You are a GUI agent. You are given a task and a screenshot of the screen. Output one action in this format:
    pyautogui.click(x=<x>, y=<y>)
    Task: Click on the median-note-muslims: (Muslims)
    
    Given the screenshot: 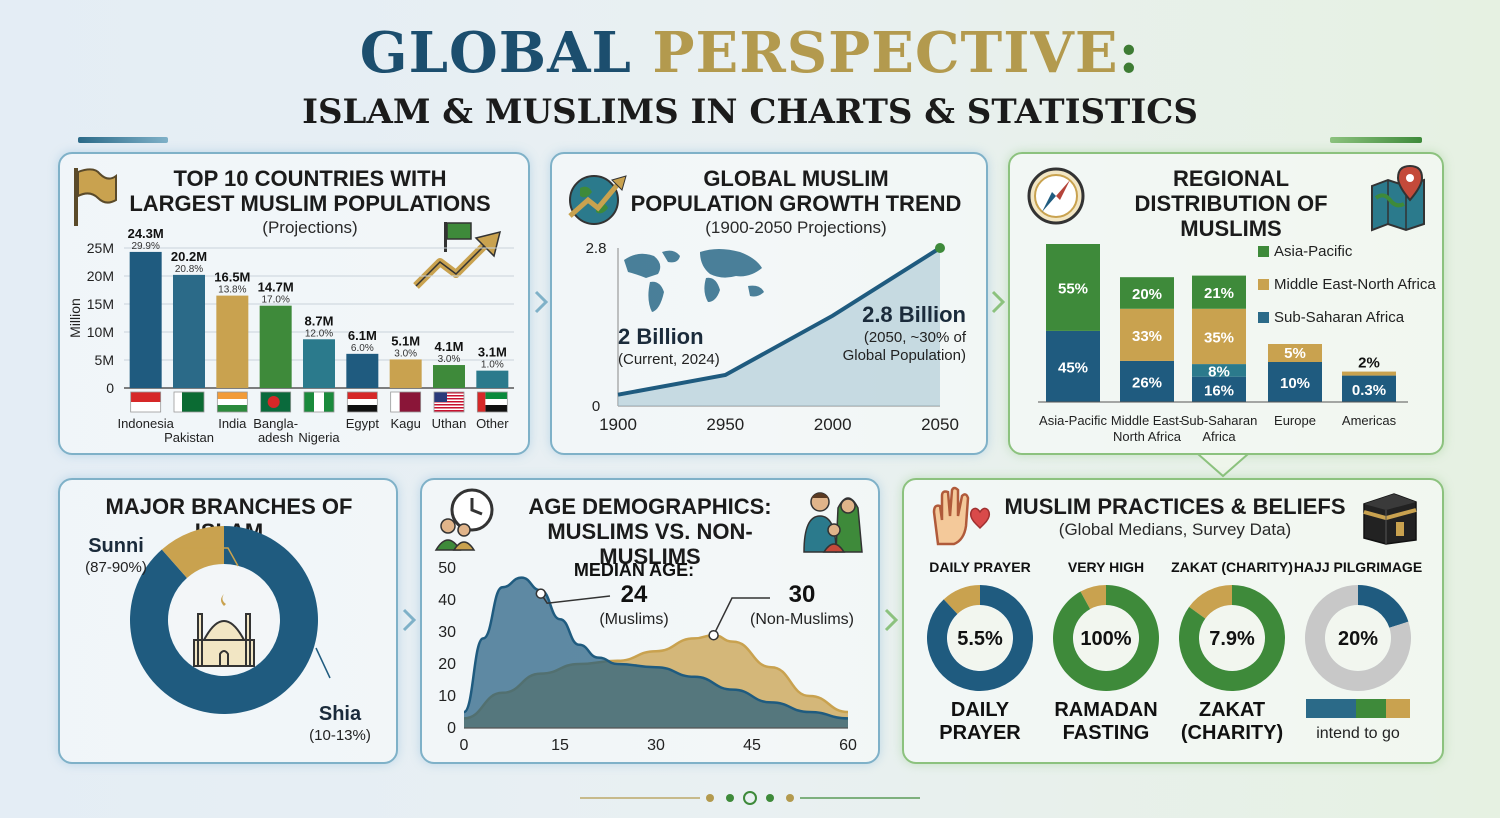 What is the action you would take?
    pyautogui.click(x=633, y=619)
    